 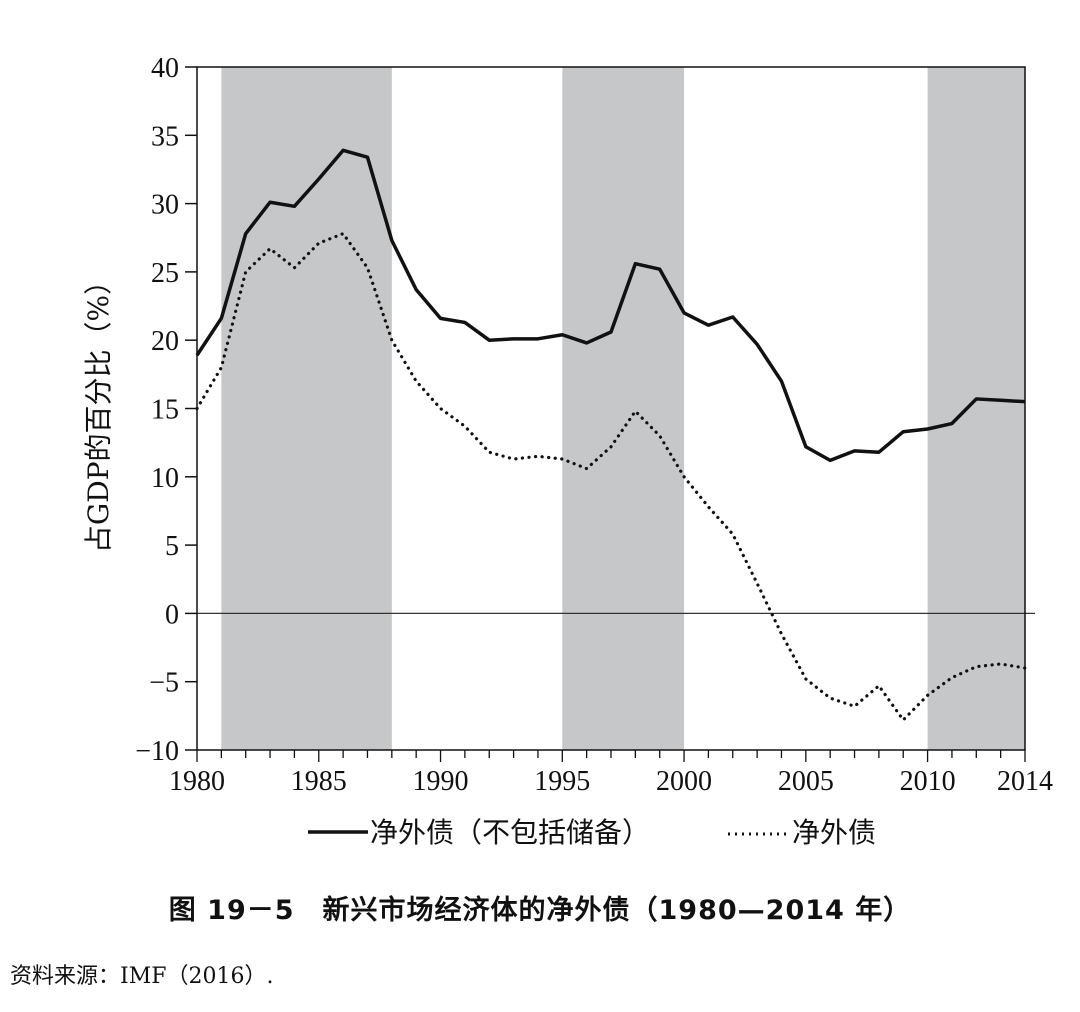 I want to click on x-tick-label: 2010, so click(x=928, y=781).